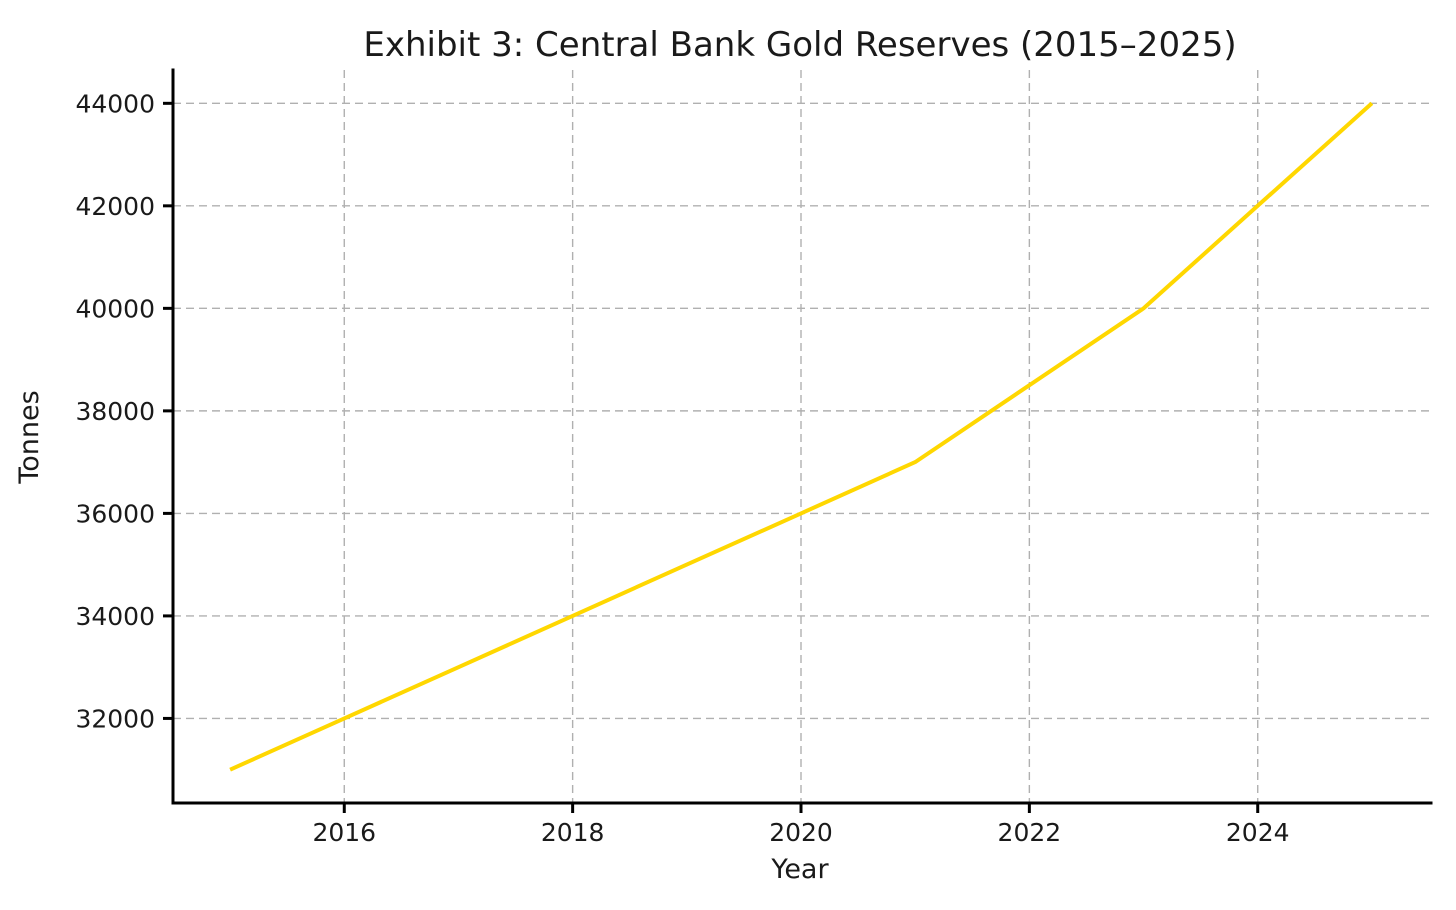  Describe the element at coordinates (115, 103) in the screenshot. I see `y-tick-label: 44000` at that location.